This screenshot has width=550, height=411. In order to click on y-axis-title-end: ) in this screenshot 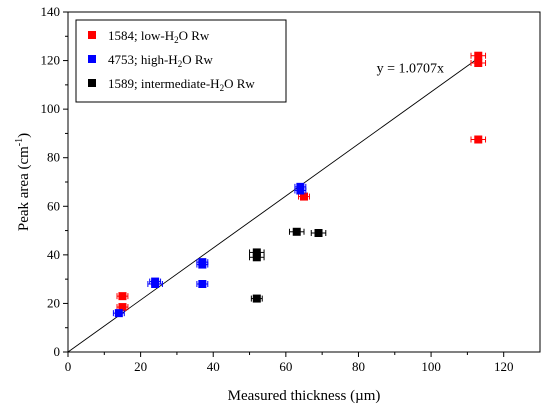, I will do `click(24, 135)`.